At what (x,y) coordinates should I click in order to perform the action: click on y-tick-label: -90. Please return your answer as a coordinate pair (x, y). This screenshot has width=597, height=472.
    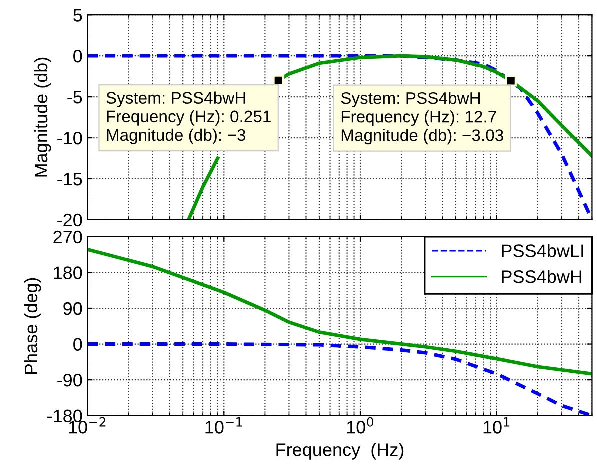
    Looking at the image, I should click on (70, 380).